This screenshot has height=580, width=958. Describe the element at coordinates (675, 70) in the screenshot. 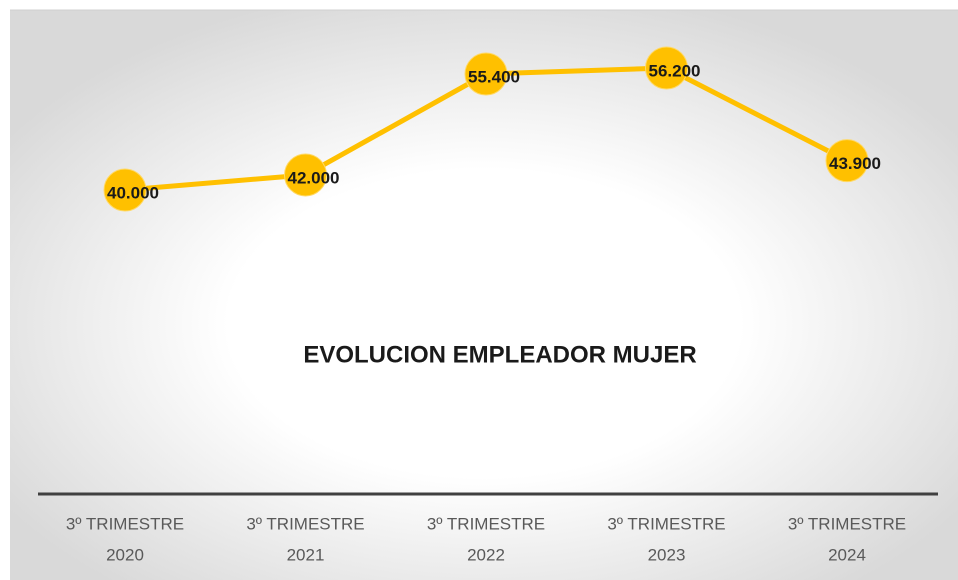

I see `data-label: 56.200` at that location.